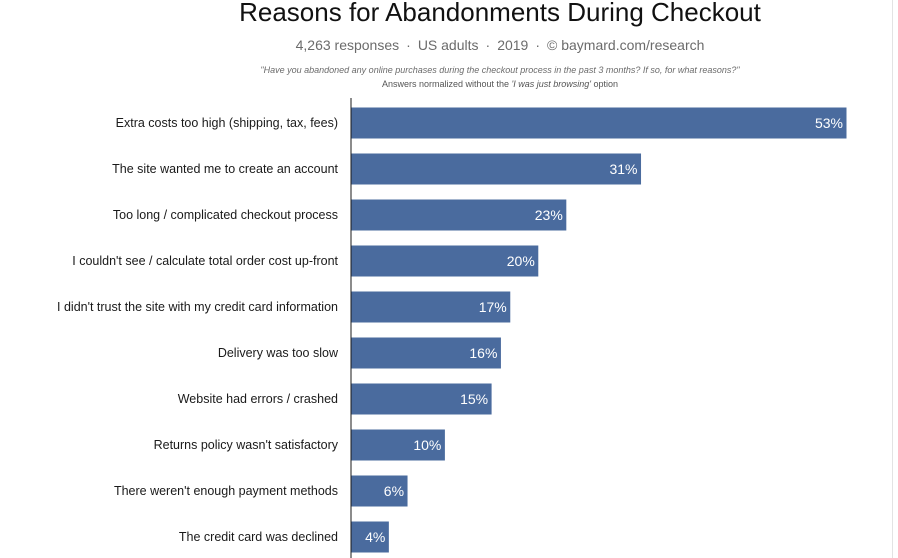 Image resolution: width=898 pixels, height=558 pixels. Describe the element at coordinates (375, 537) in the screenshot. I see `value-label: 4%` at that location.